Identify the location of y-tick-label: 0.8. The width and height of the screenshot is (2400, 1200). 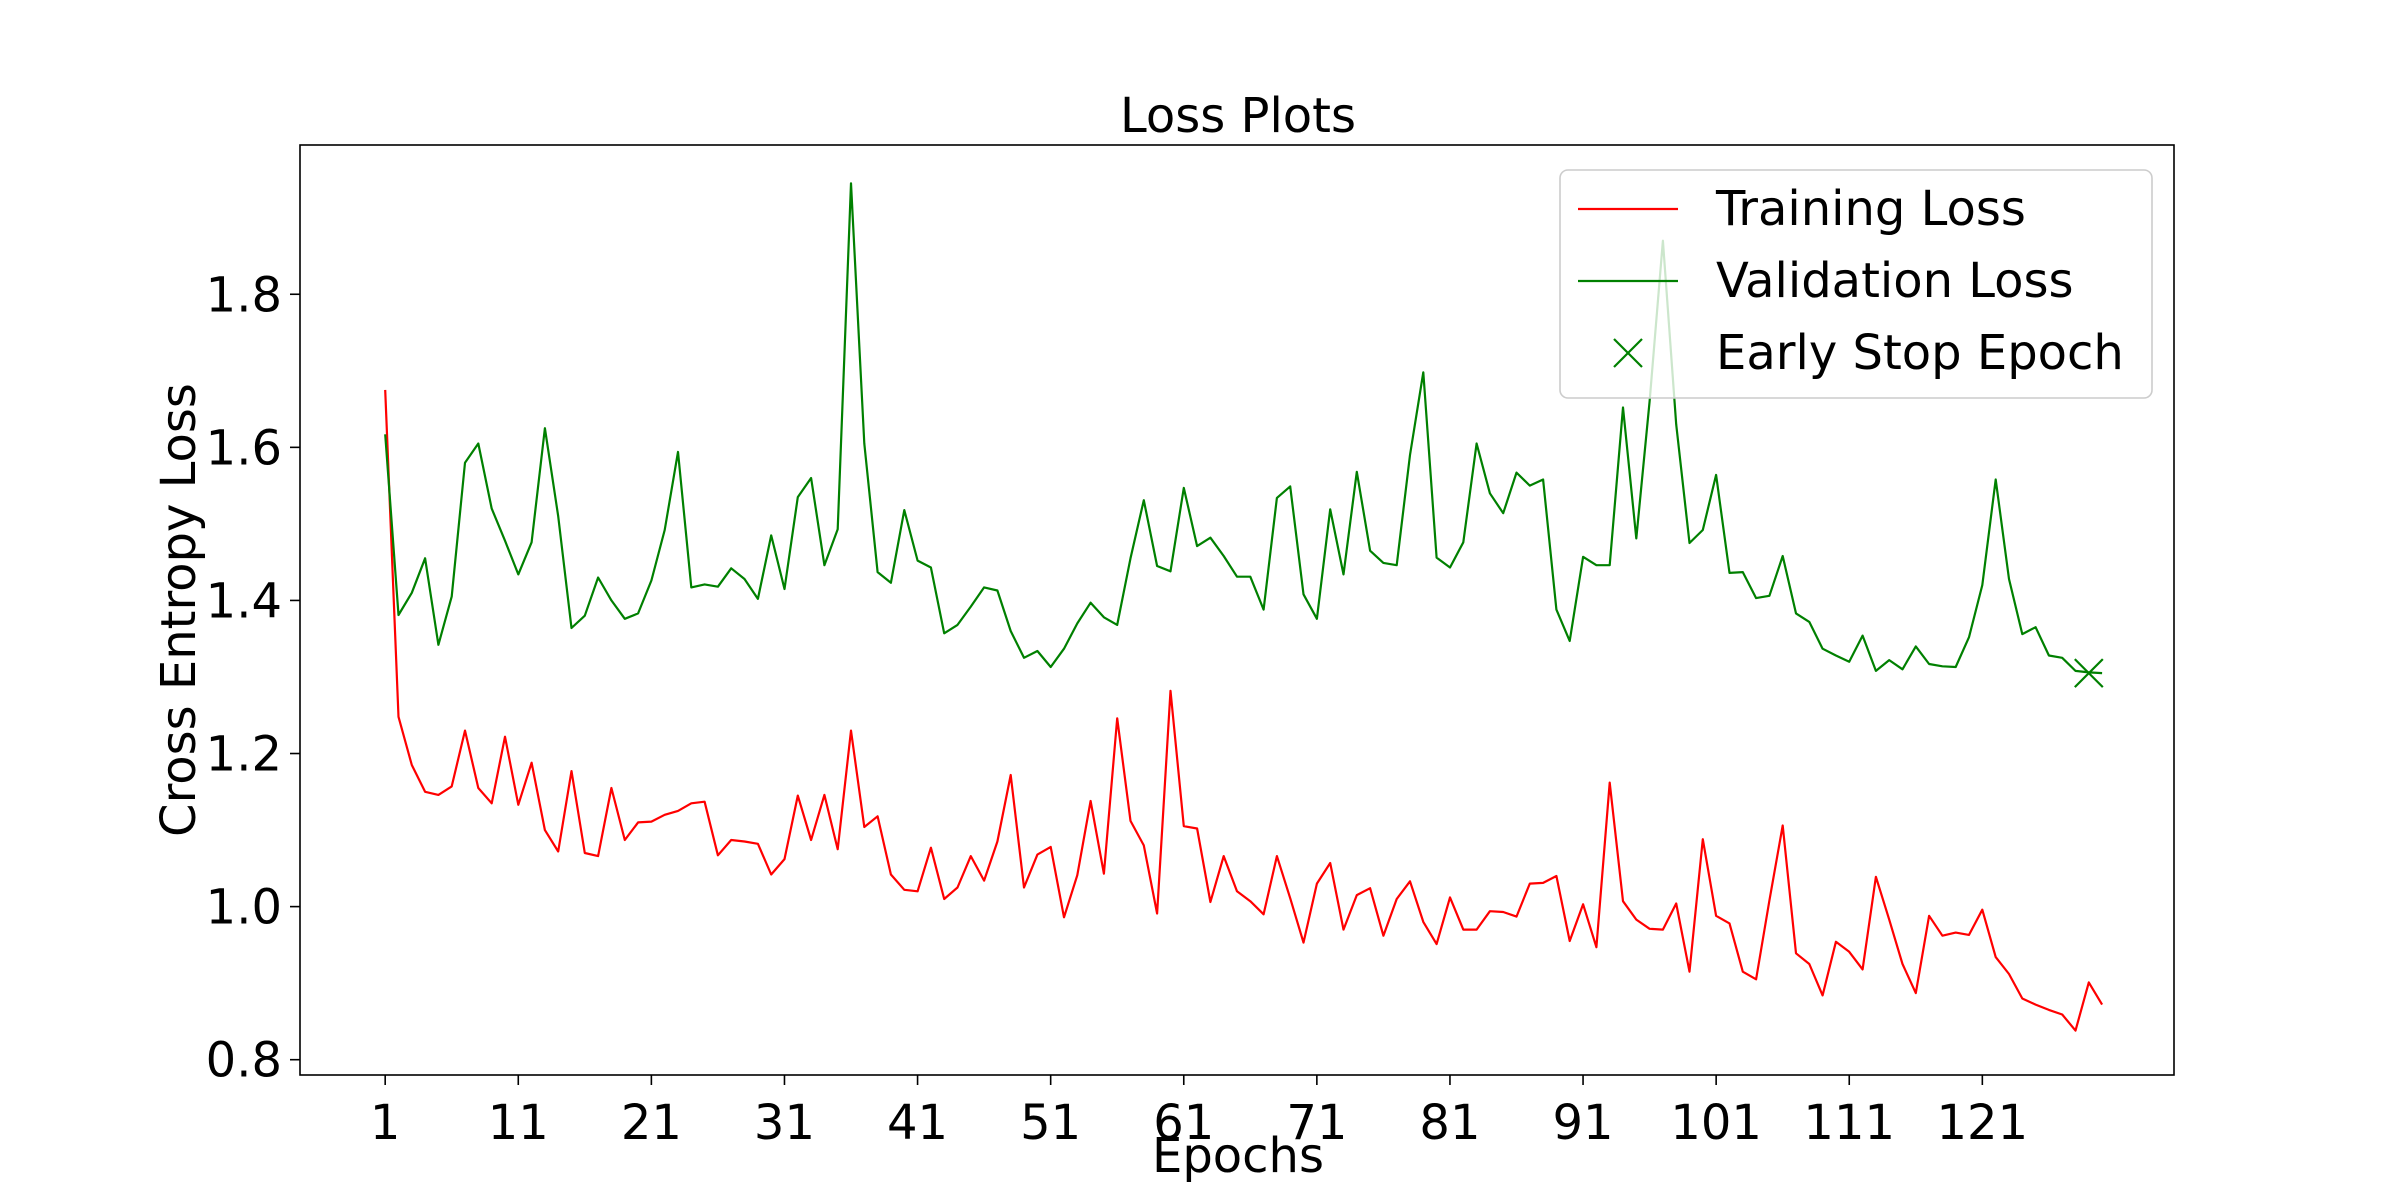
(244, 1061).